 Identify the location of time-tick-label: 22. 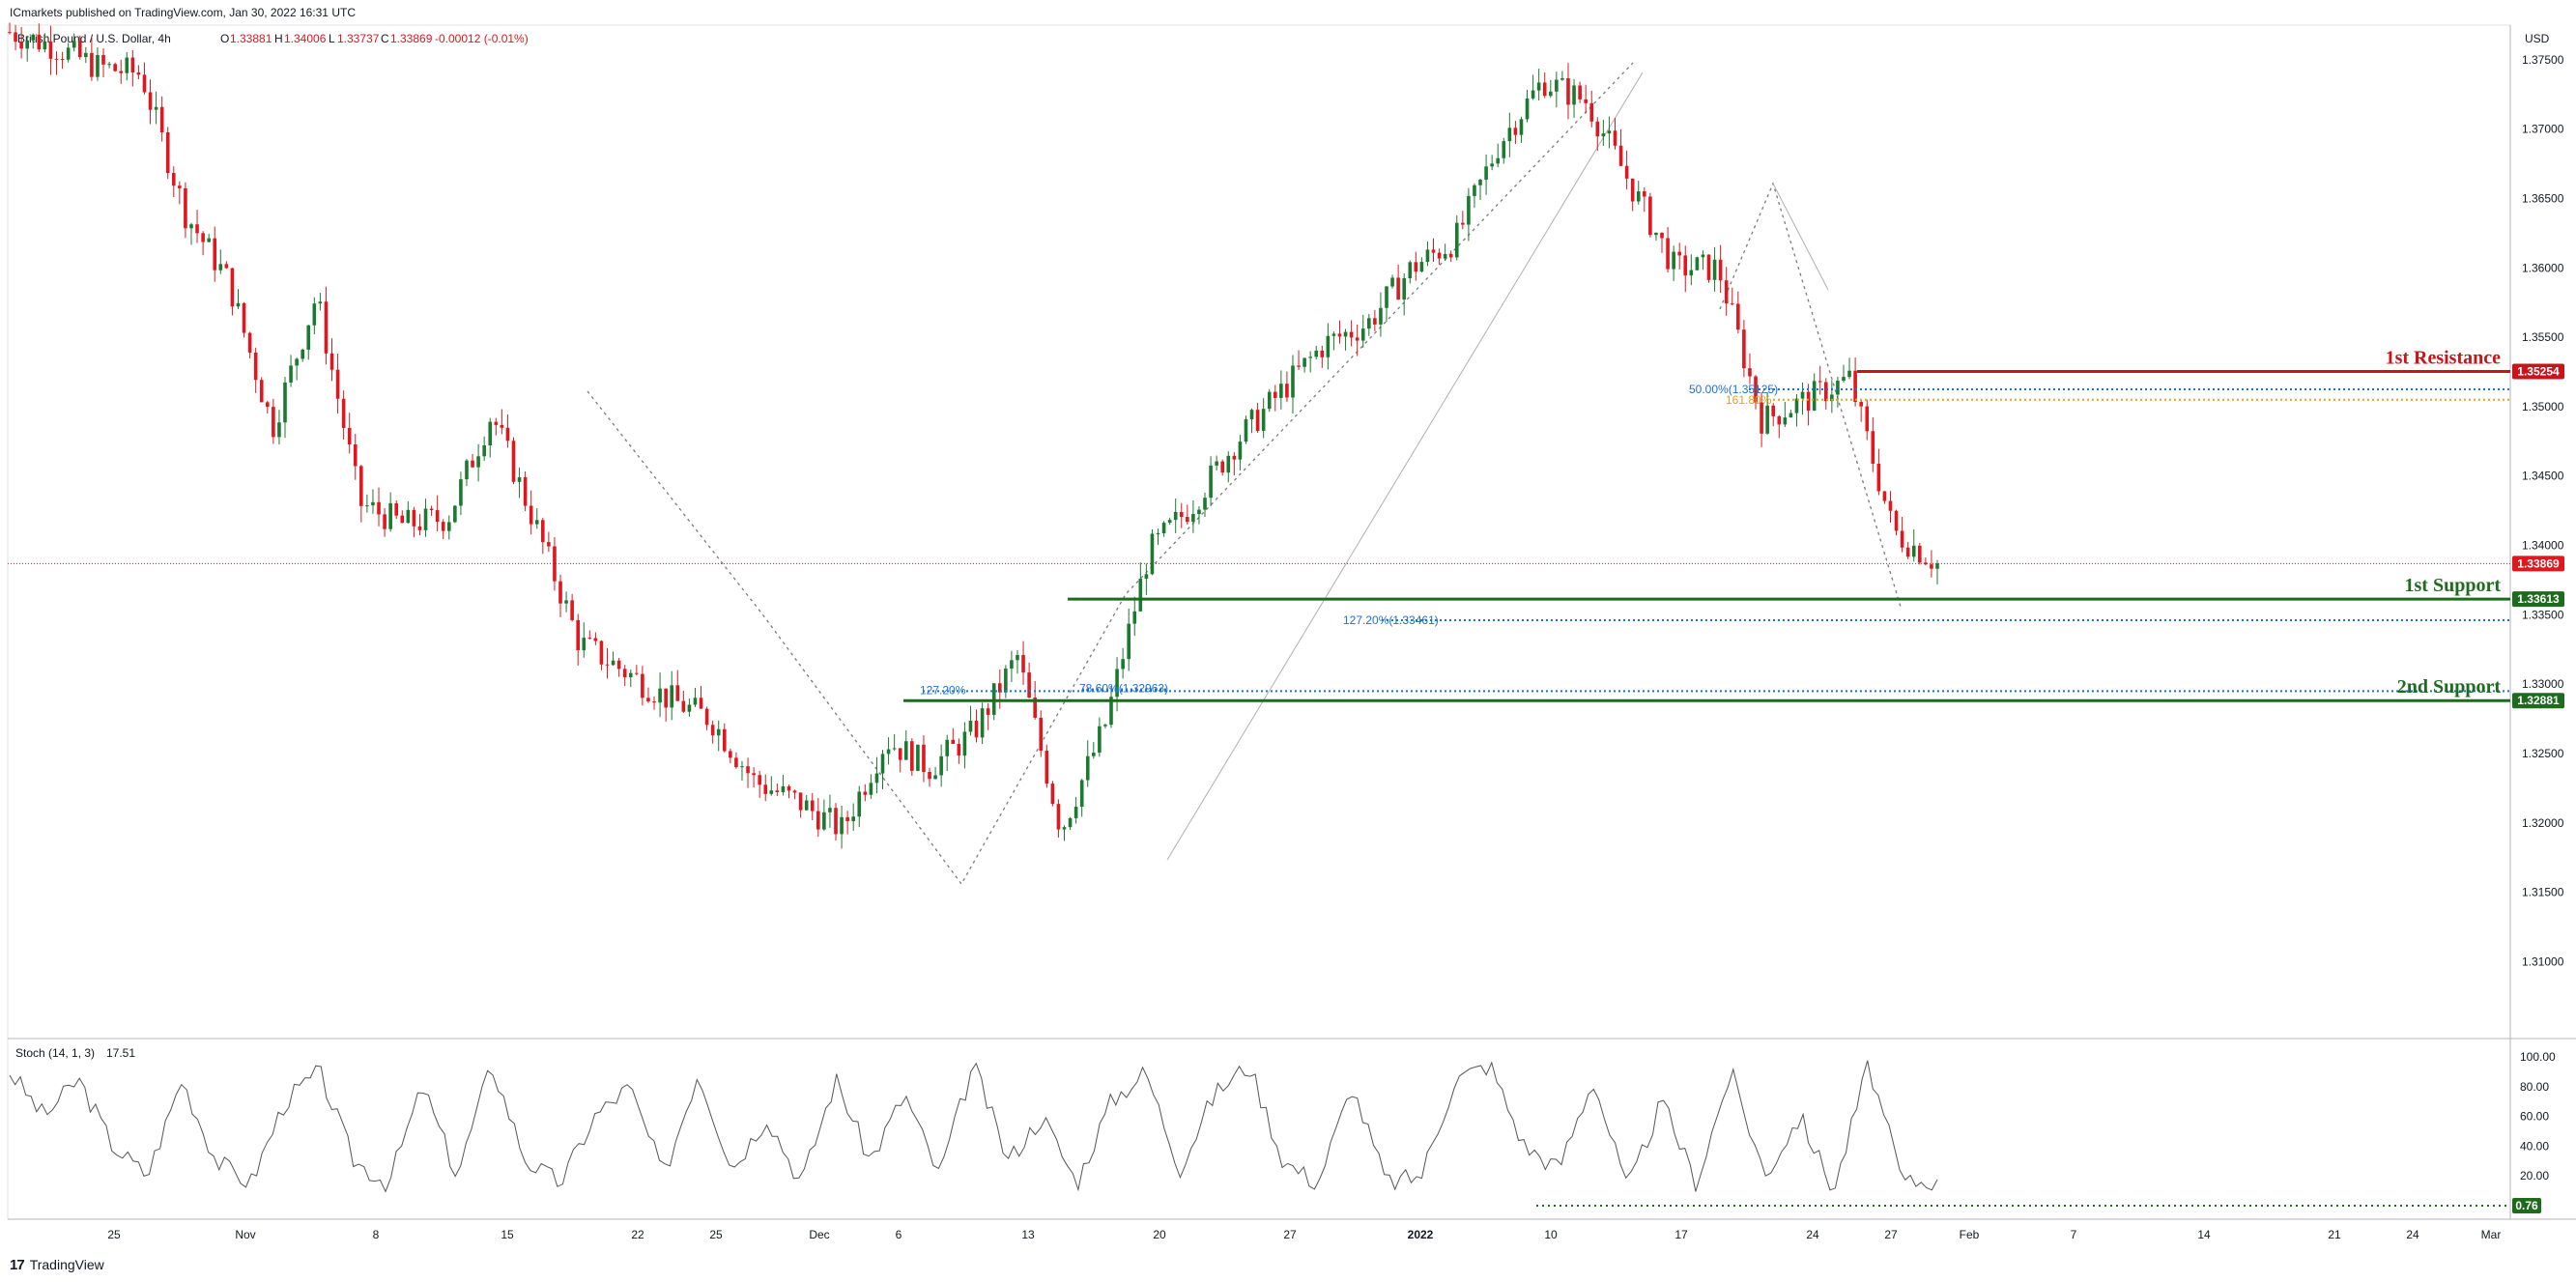
(638, 1235).